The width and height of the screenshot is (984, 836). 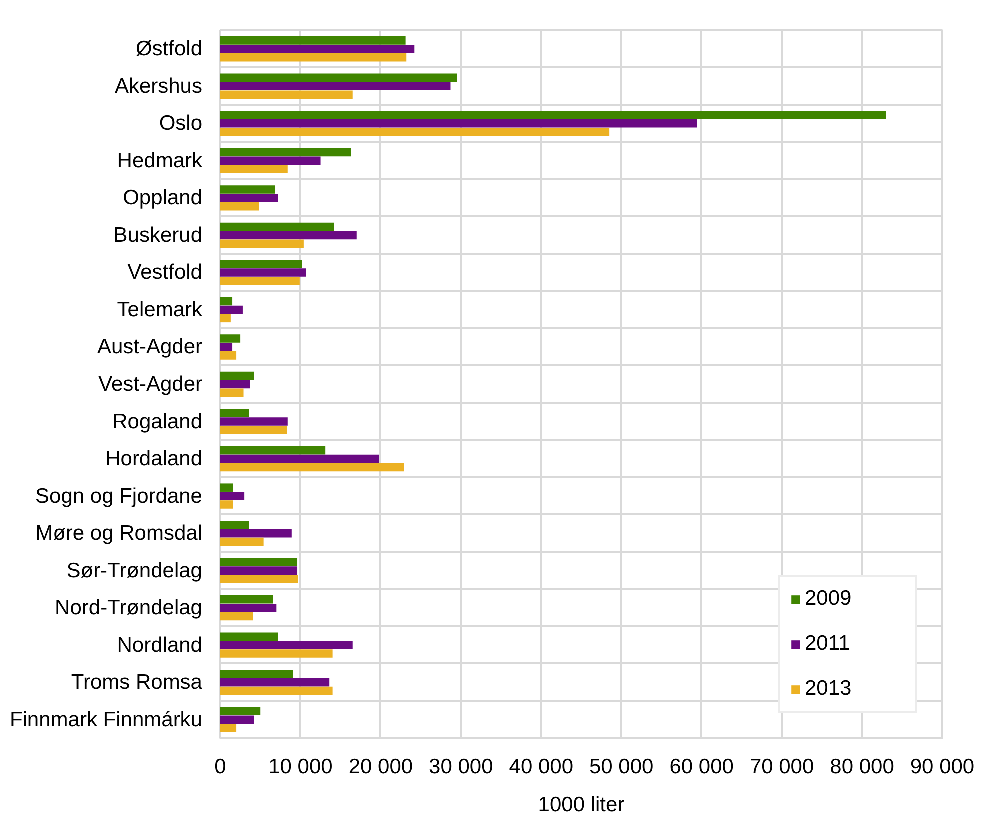 I want to click on legend-label: 2013, so click(x=829, y=689).